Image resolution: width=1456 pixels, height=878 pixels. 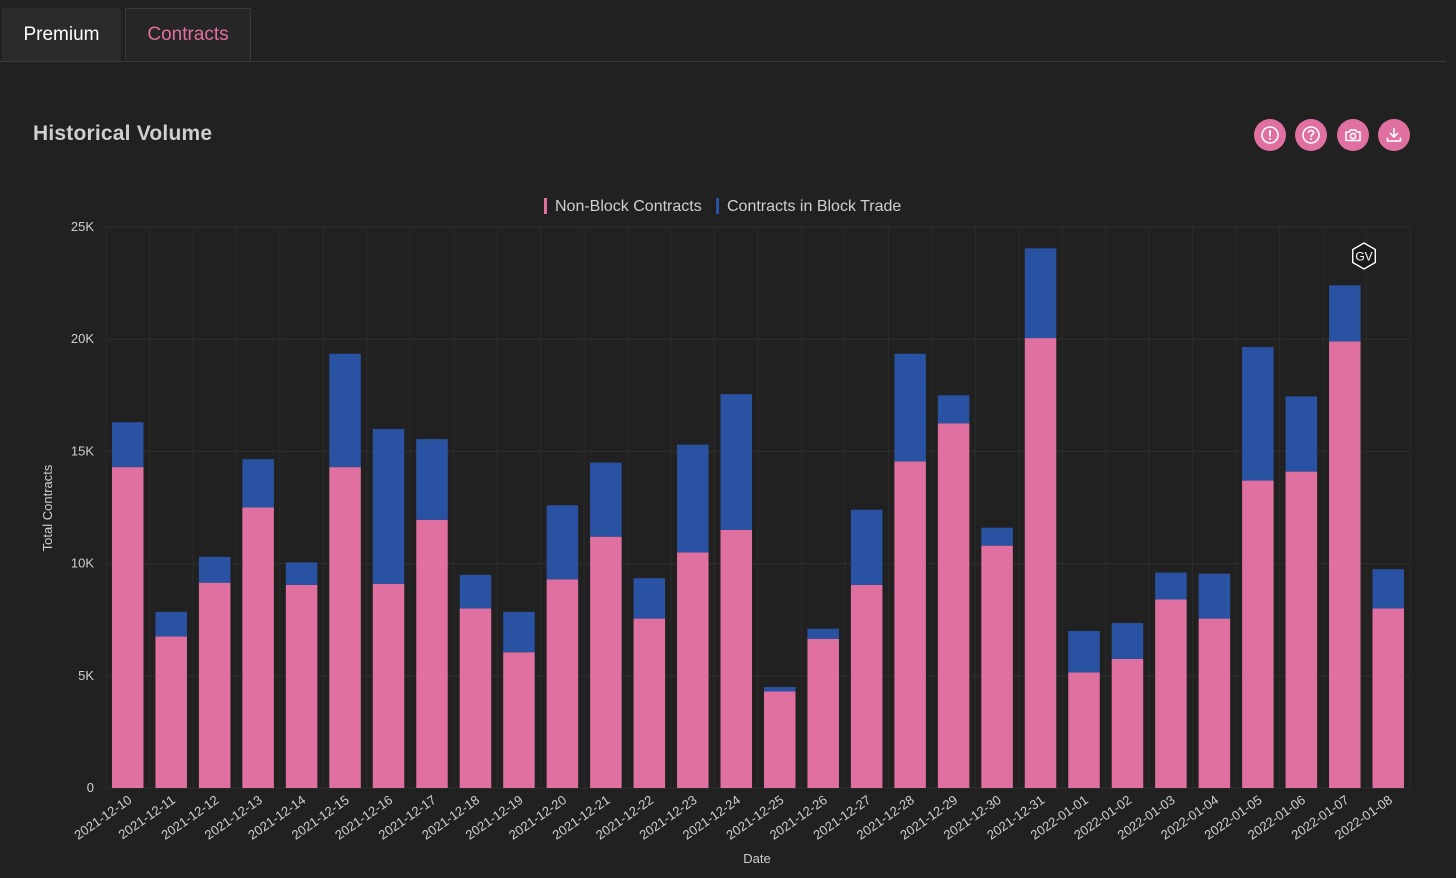 I want to click on y-tick-label: 15K, so click(x=82, y=450).